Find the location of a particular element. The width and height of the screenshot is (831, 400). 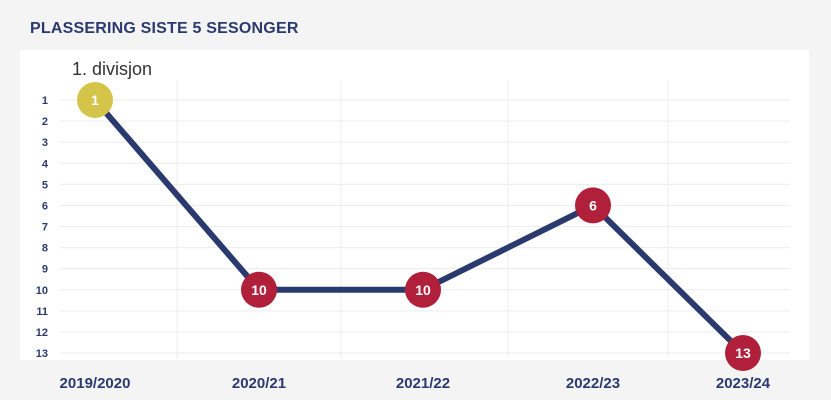

data-point: 1 is located at coordinates (95, 100).